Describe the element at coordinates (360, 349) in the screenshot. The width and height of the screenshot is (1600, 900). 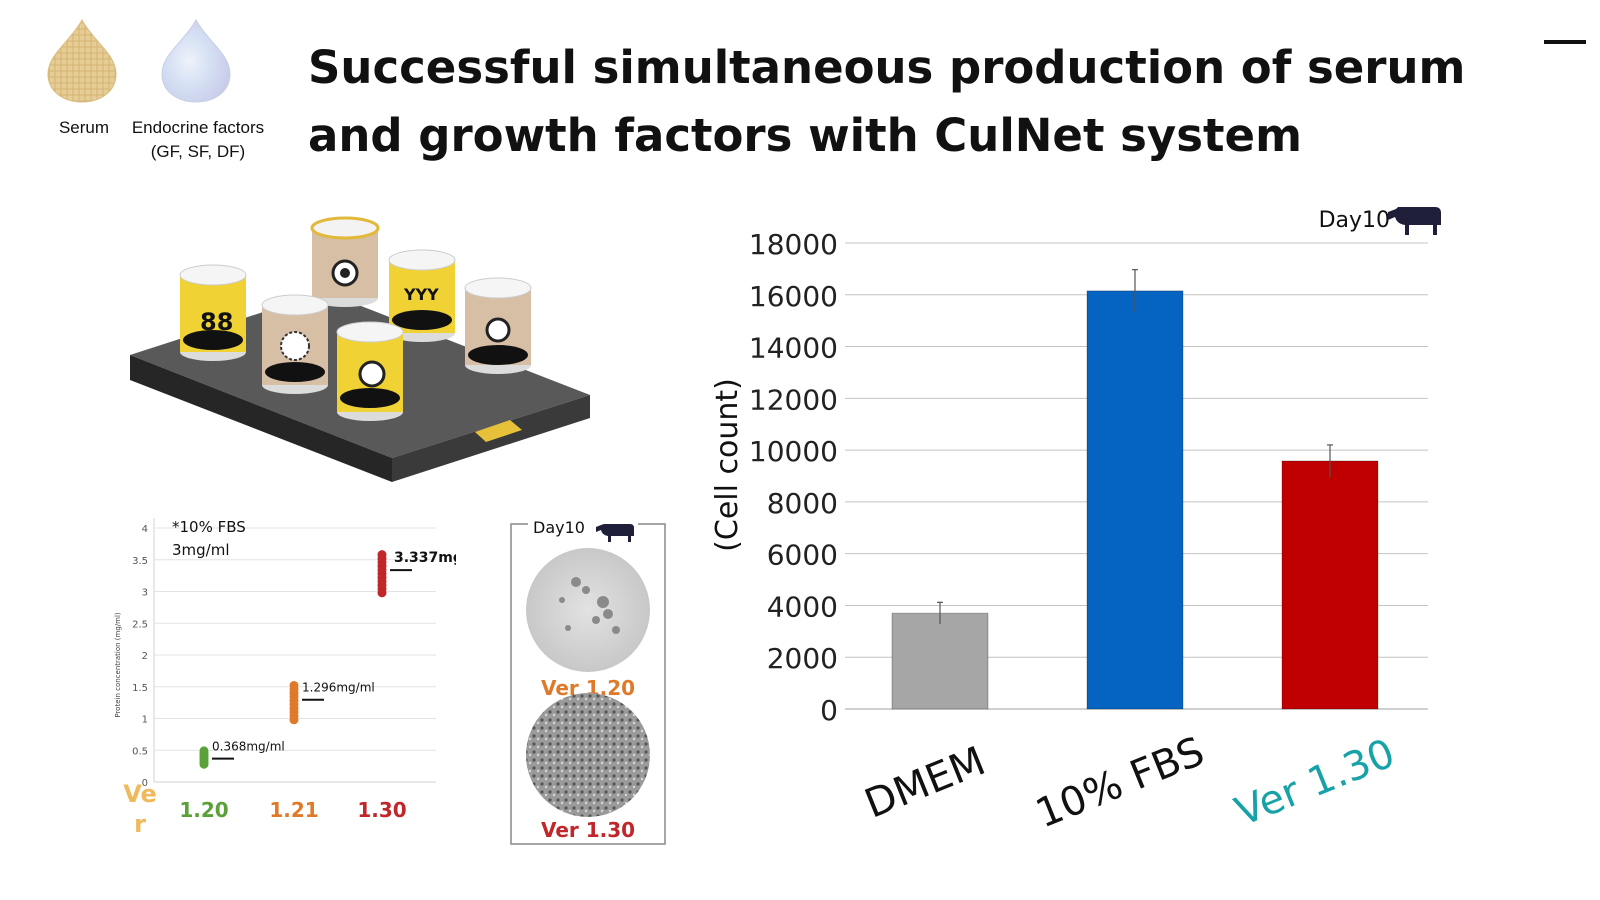
I see `culnet-device-illustration: 88 YYY` at that location.